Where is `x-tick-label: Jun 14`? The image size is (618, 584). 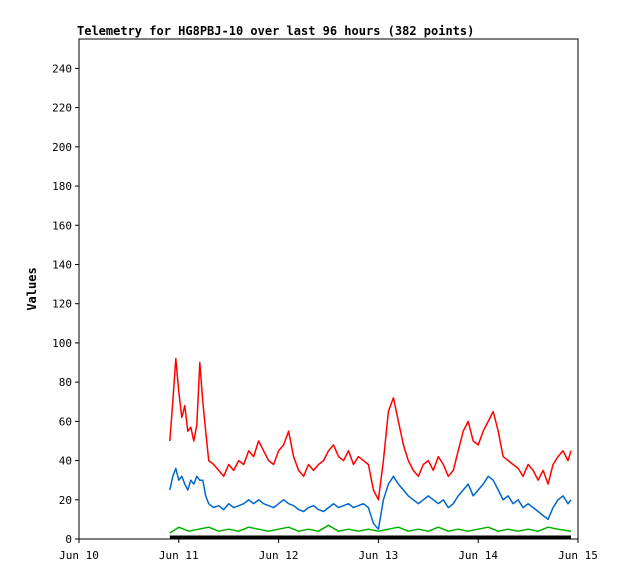 x-tick-label: Jun 14 is located at coordinates (478, 555).